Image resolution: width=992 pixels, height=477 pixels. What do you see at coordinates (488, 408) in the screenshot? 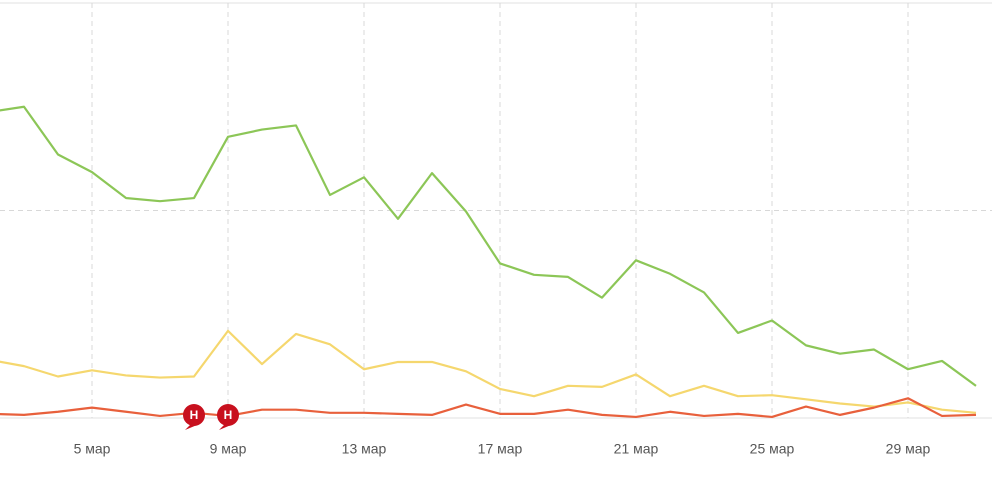
I see `series-line` at bounding box center [488, 408].